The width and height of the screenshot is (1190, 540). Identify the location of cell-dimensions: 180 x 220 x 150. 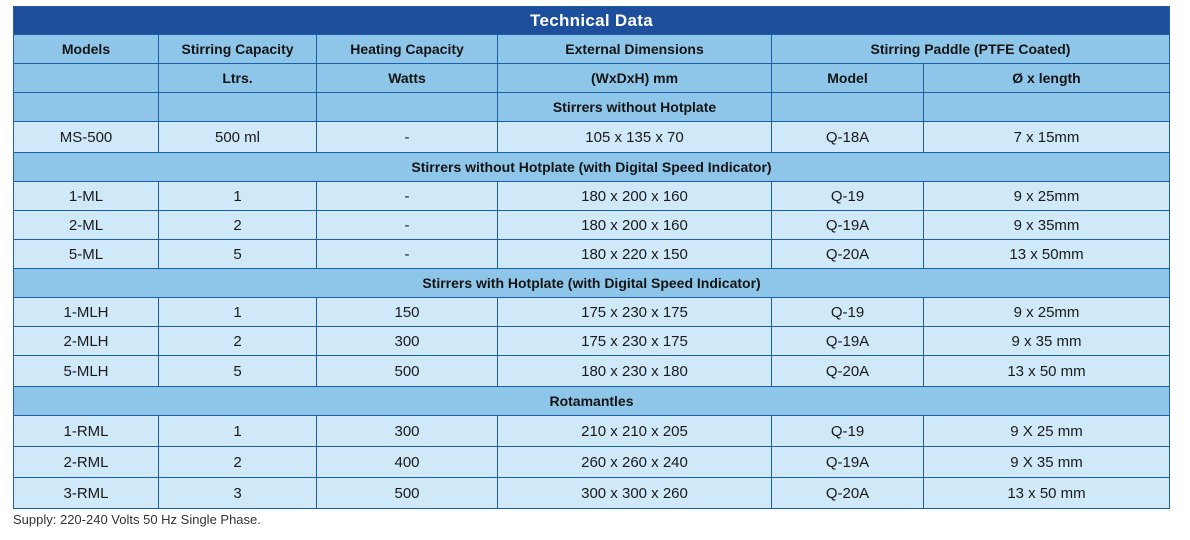
(634, 254).